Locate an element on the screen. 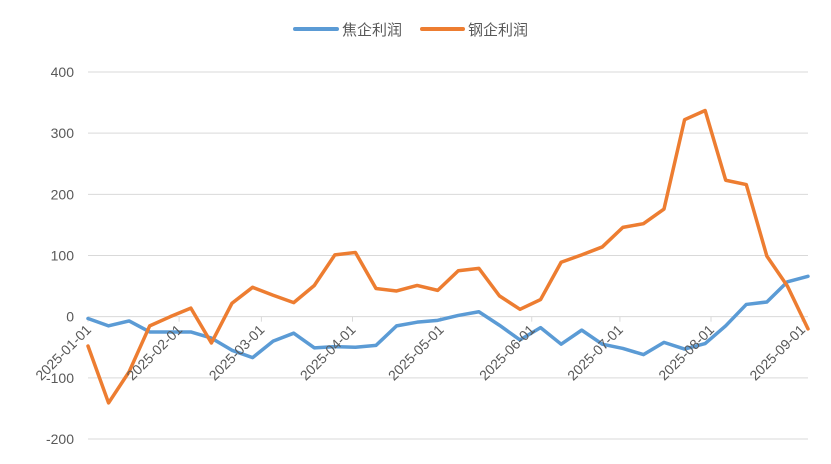 The image size is (831, 464). legend-label-series-2: 钢企利润 is located at coordinates (498, 30).